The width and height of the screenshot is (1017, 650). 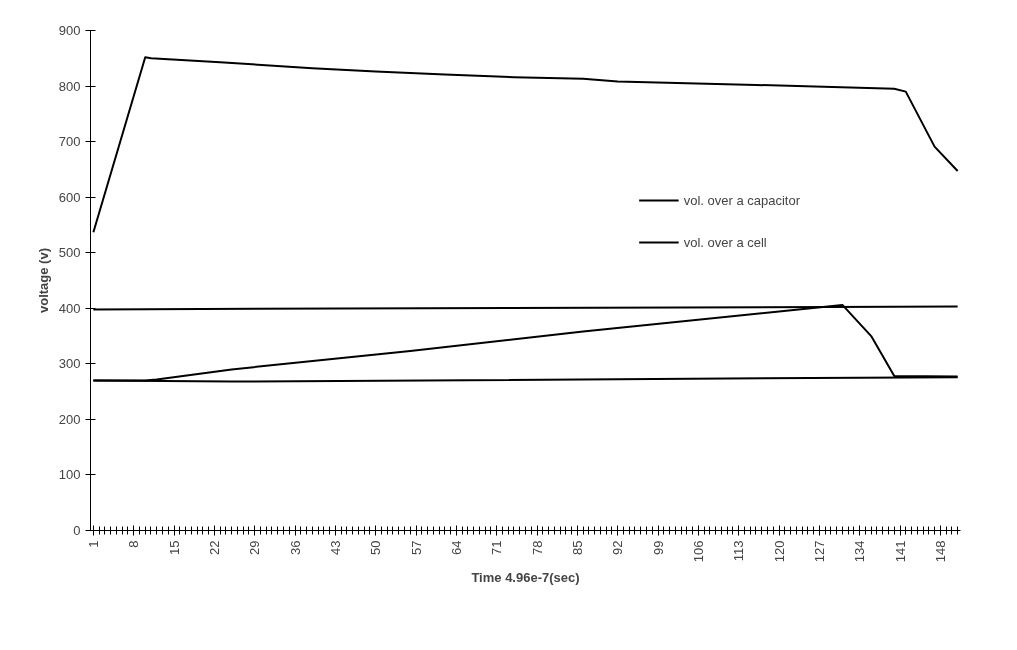 I want to click on x-tick-label: 36, so click(x=295, y=547).